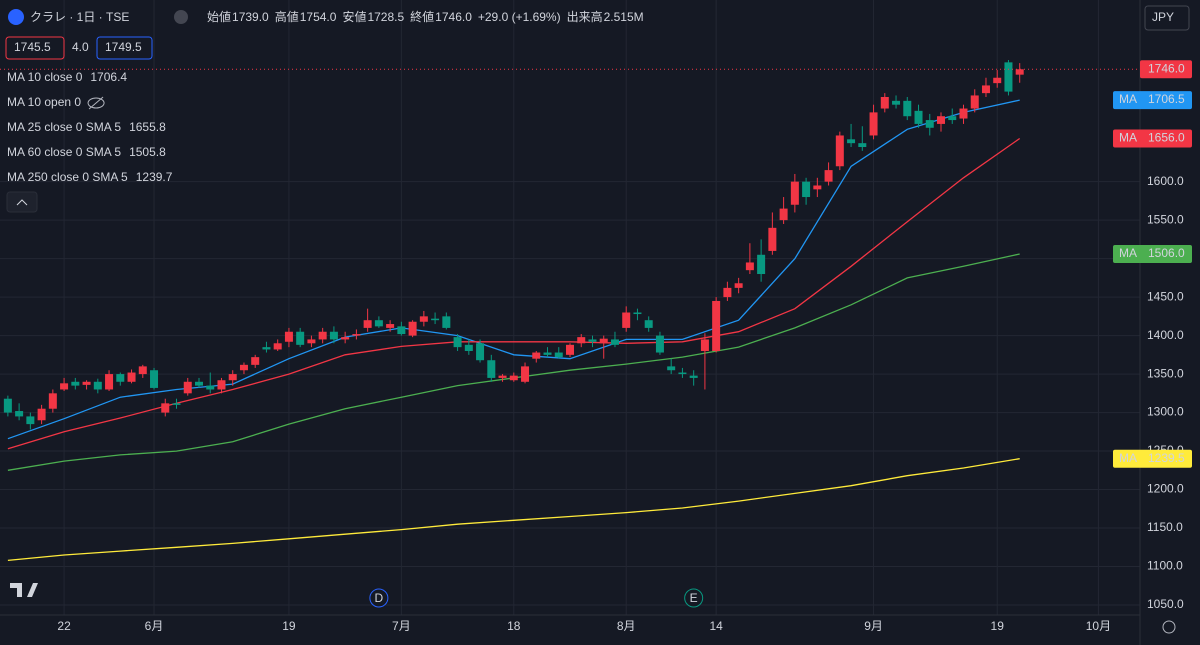 The height and width of the screenshot is (645, 1200). Describe the element at coordinates (1165, 296) in the screenshot. I see `y-tick-label: 1450.0` at that location.